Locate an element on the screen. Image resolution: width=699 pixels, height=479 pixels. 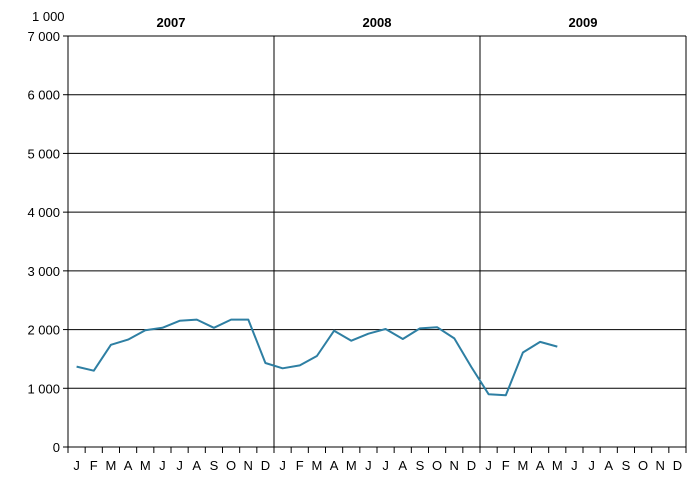
unit-label: 1 000 is located at coordinates (48, 16).